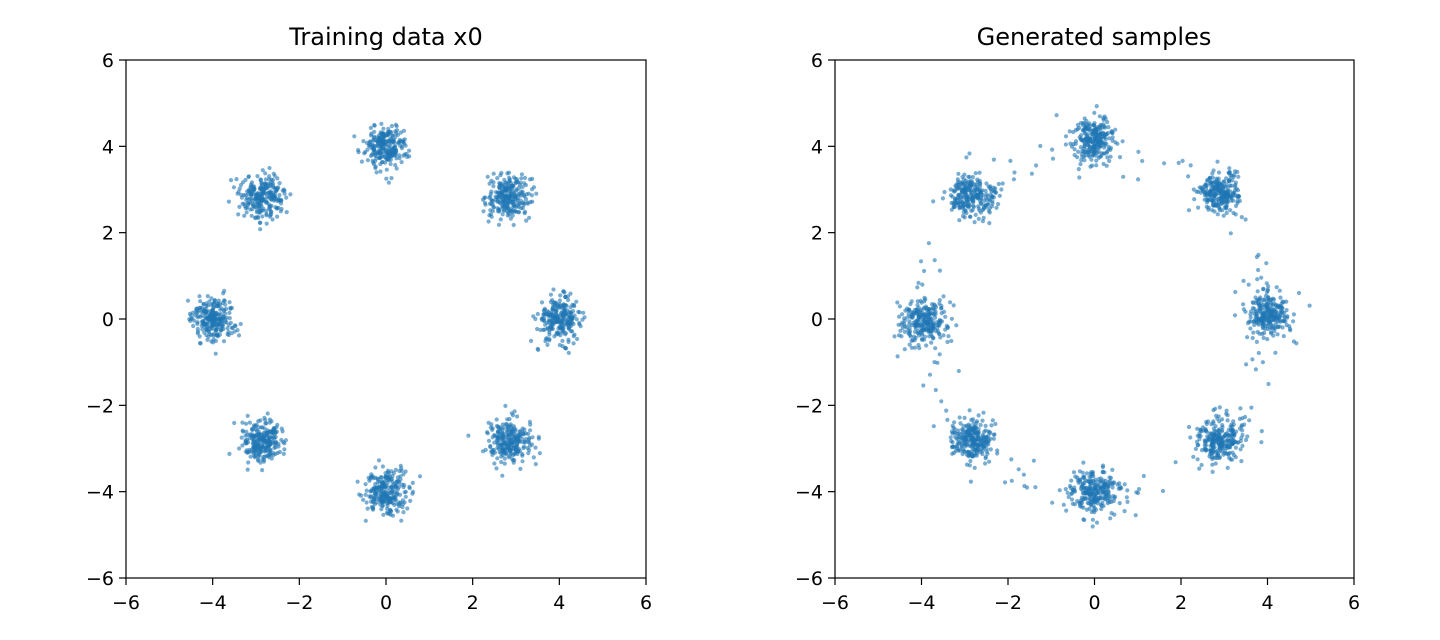 The width and height of the screenshot is (1440, 640). I want to click on y-tick-label: −4, so click(809, 493).